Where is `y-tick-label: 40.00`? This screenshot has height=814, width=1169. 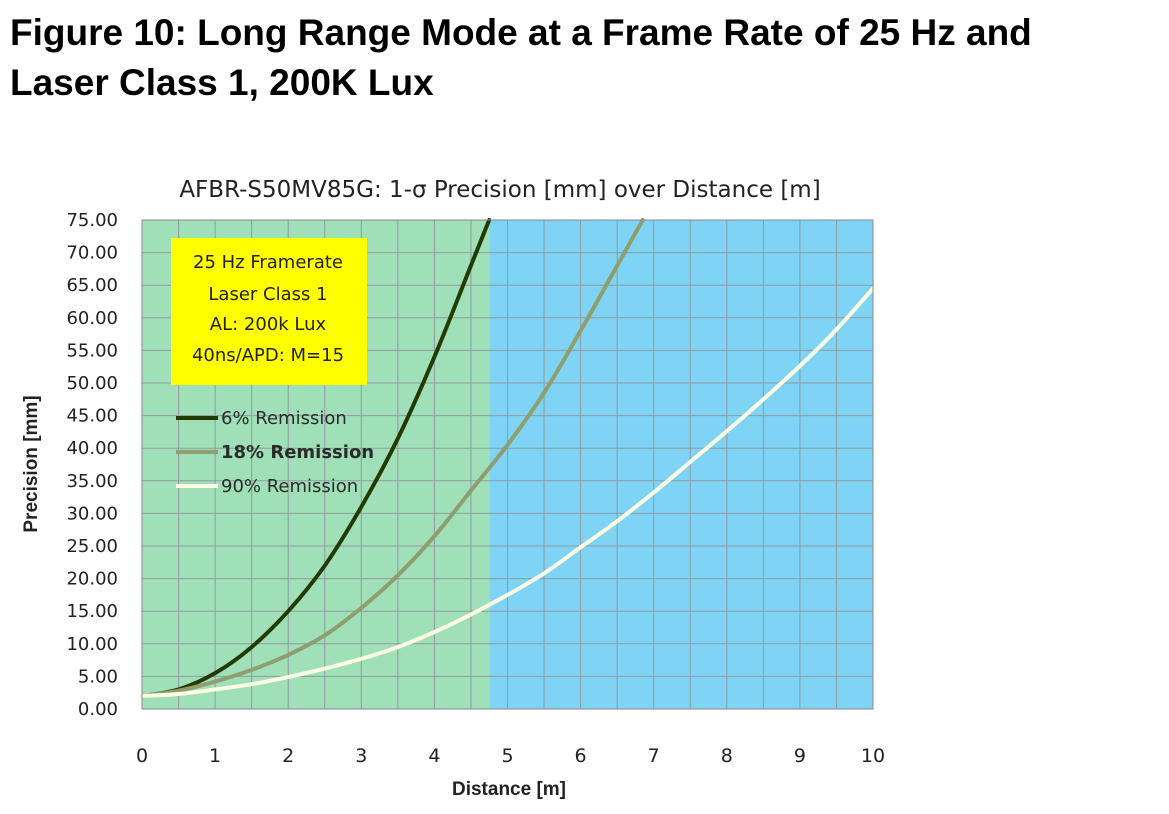
y-tick-label: 40.00 is located at coordinates (92, 448).